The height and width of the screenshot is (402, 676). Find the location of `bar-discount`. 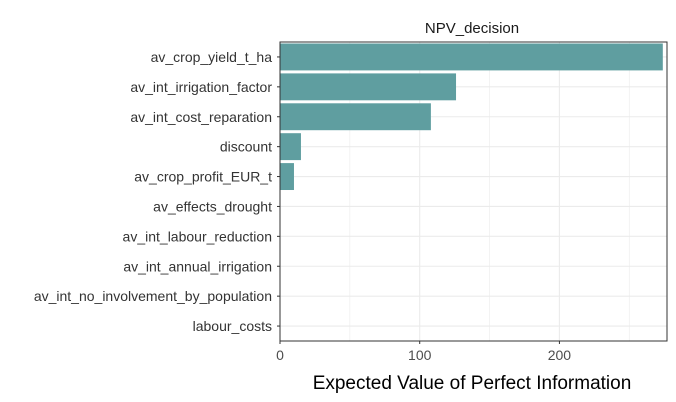

bar-discount is located at coordinates (290, 147).